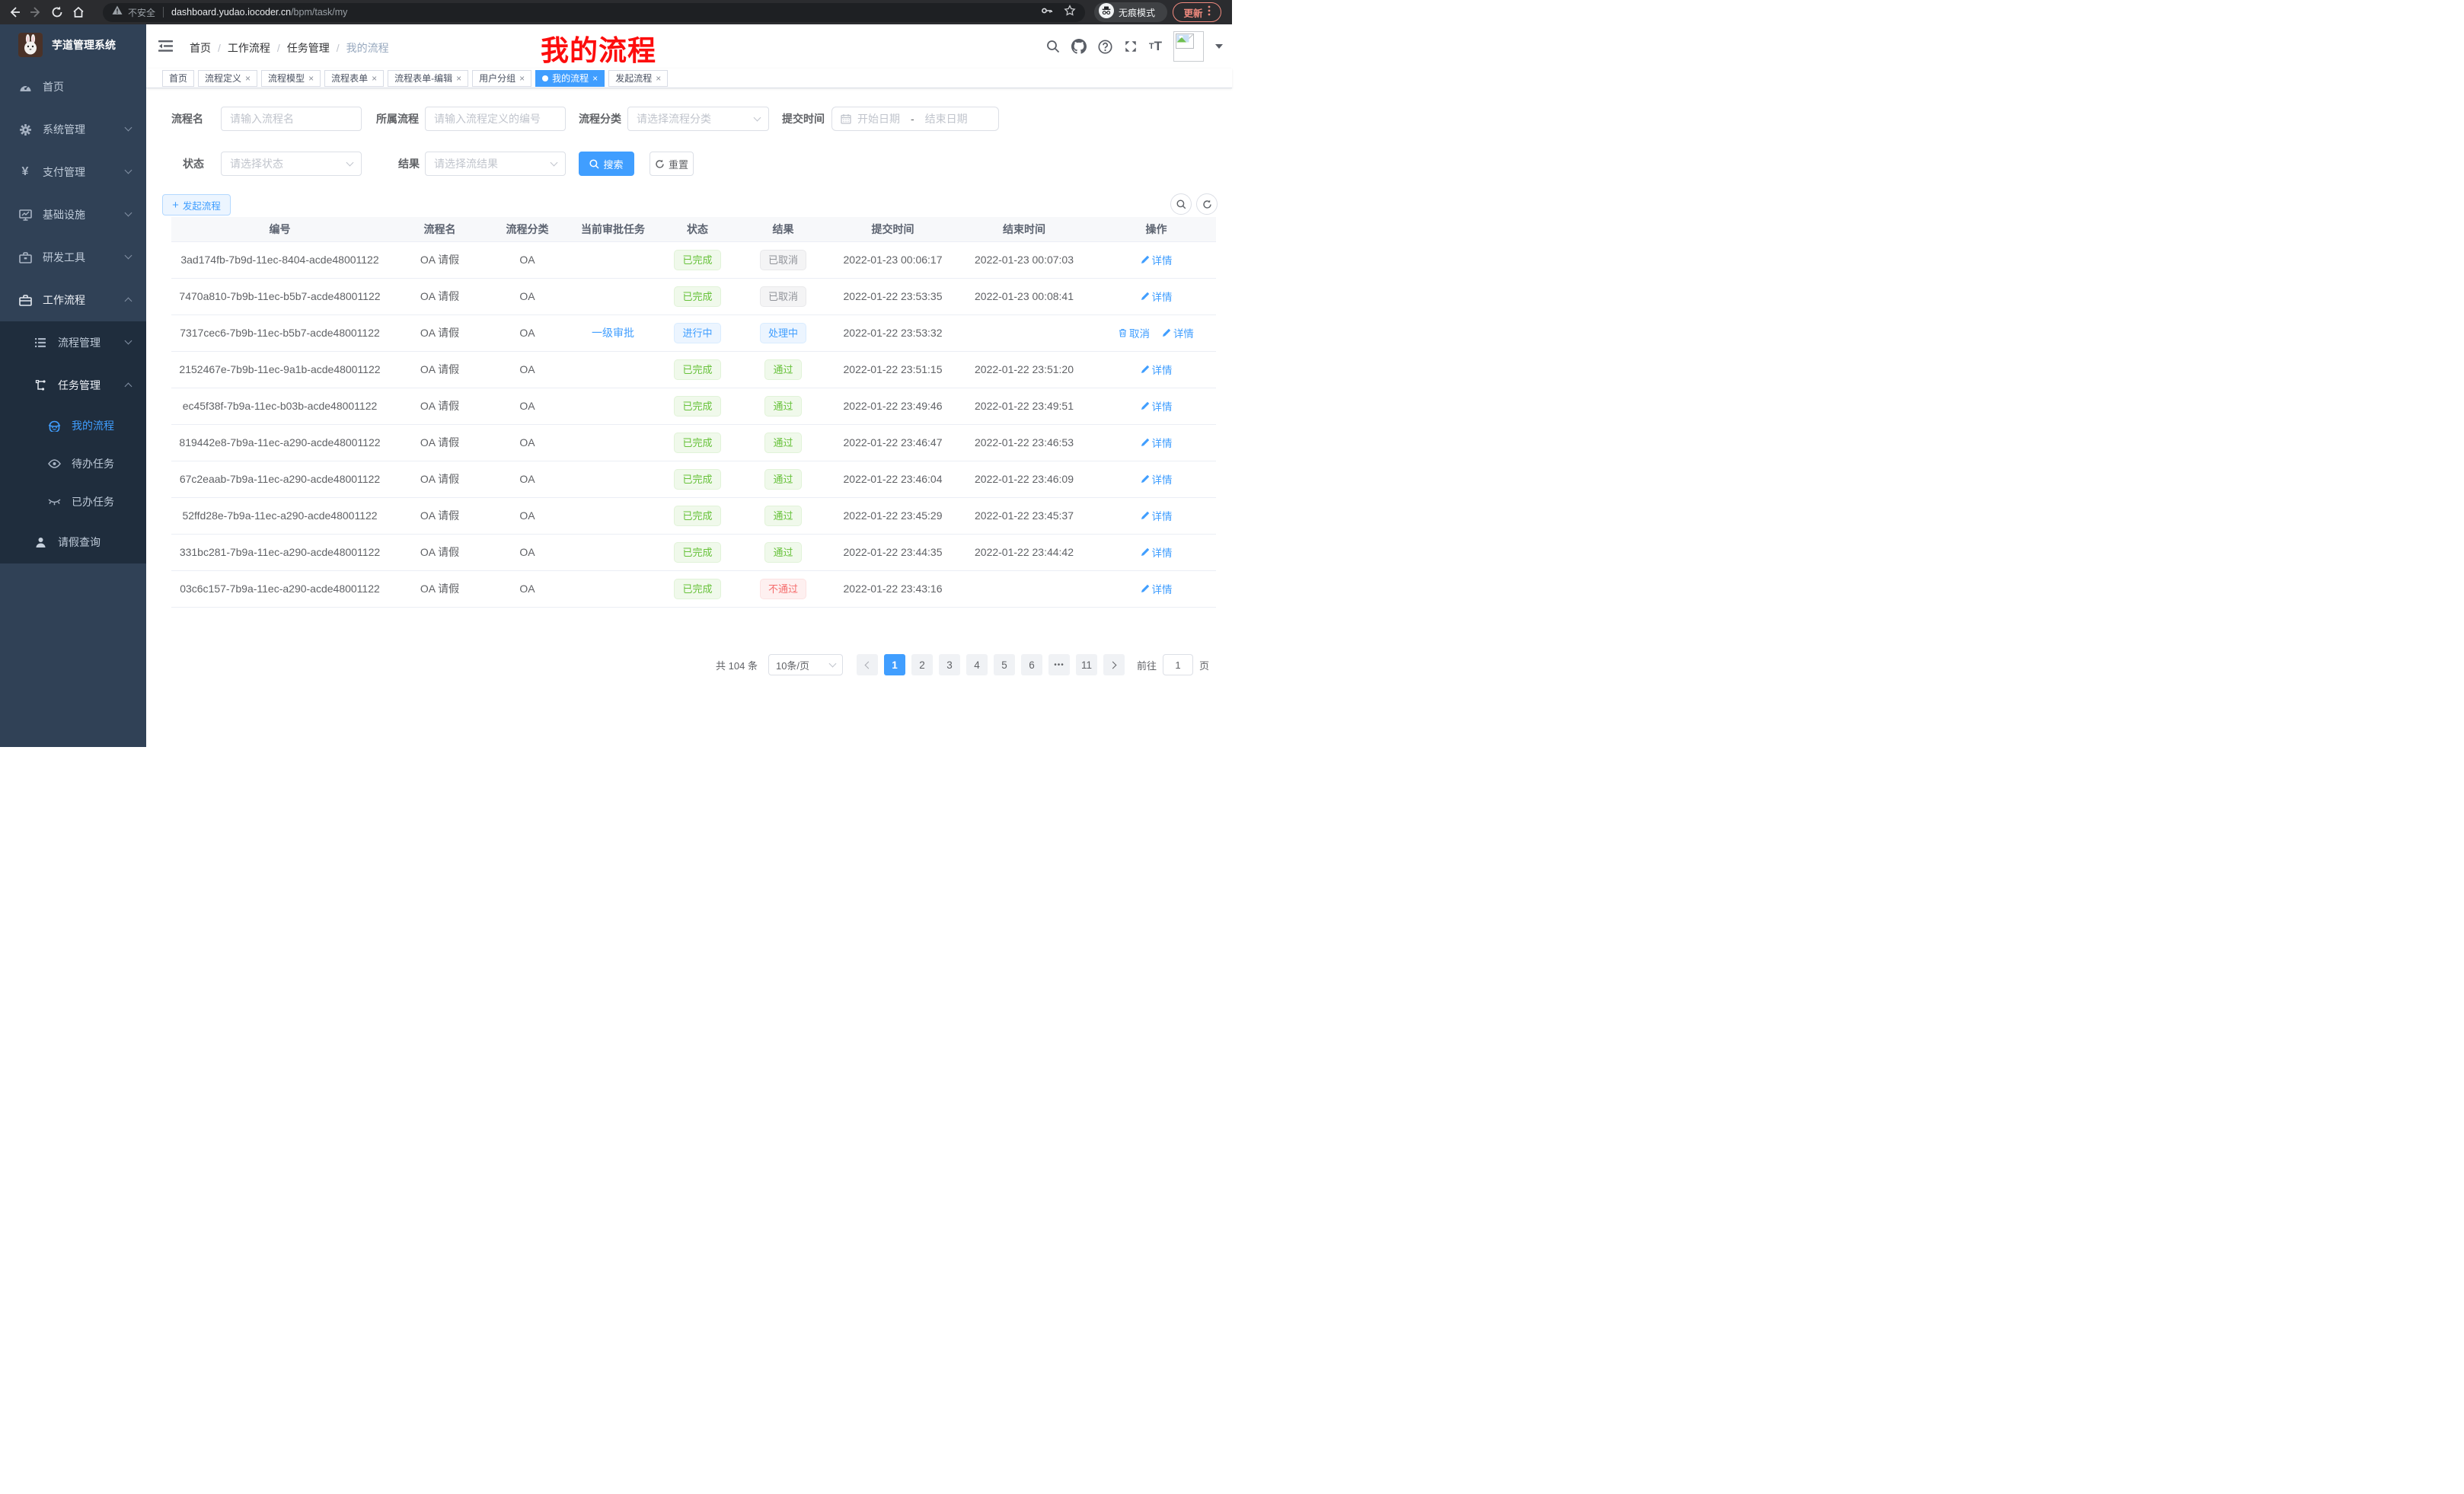 Image resolution: width=2464 pixels, height=1494 pixels. What do you see at coordinates (78, 12) in the screenshot?
I see `home-icon` at bounding box center [78, 12].